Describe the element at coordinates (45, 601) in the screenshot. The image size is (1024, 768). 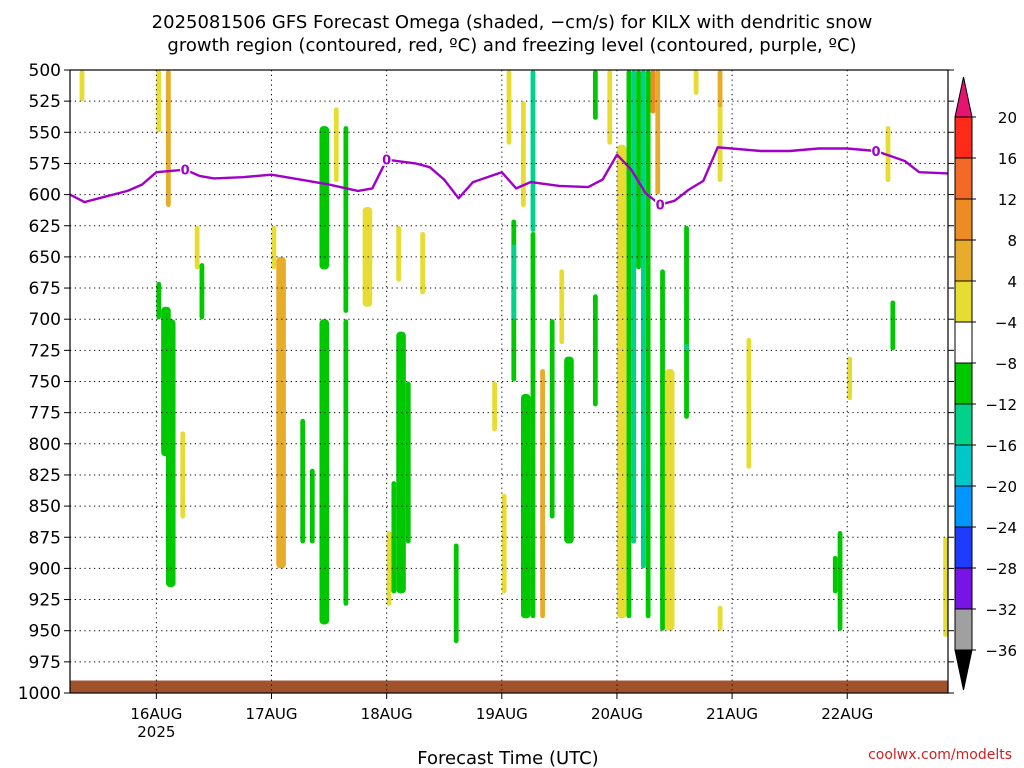
I see `y-tick-label: 925` at that location.